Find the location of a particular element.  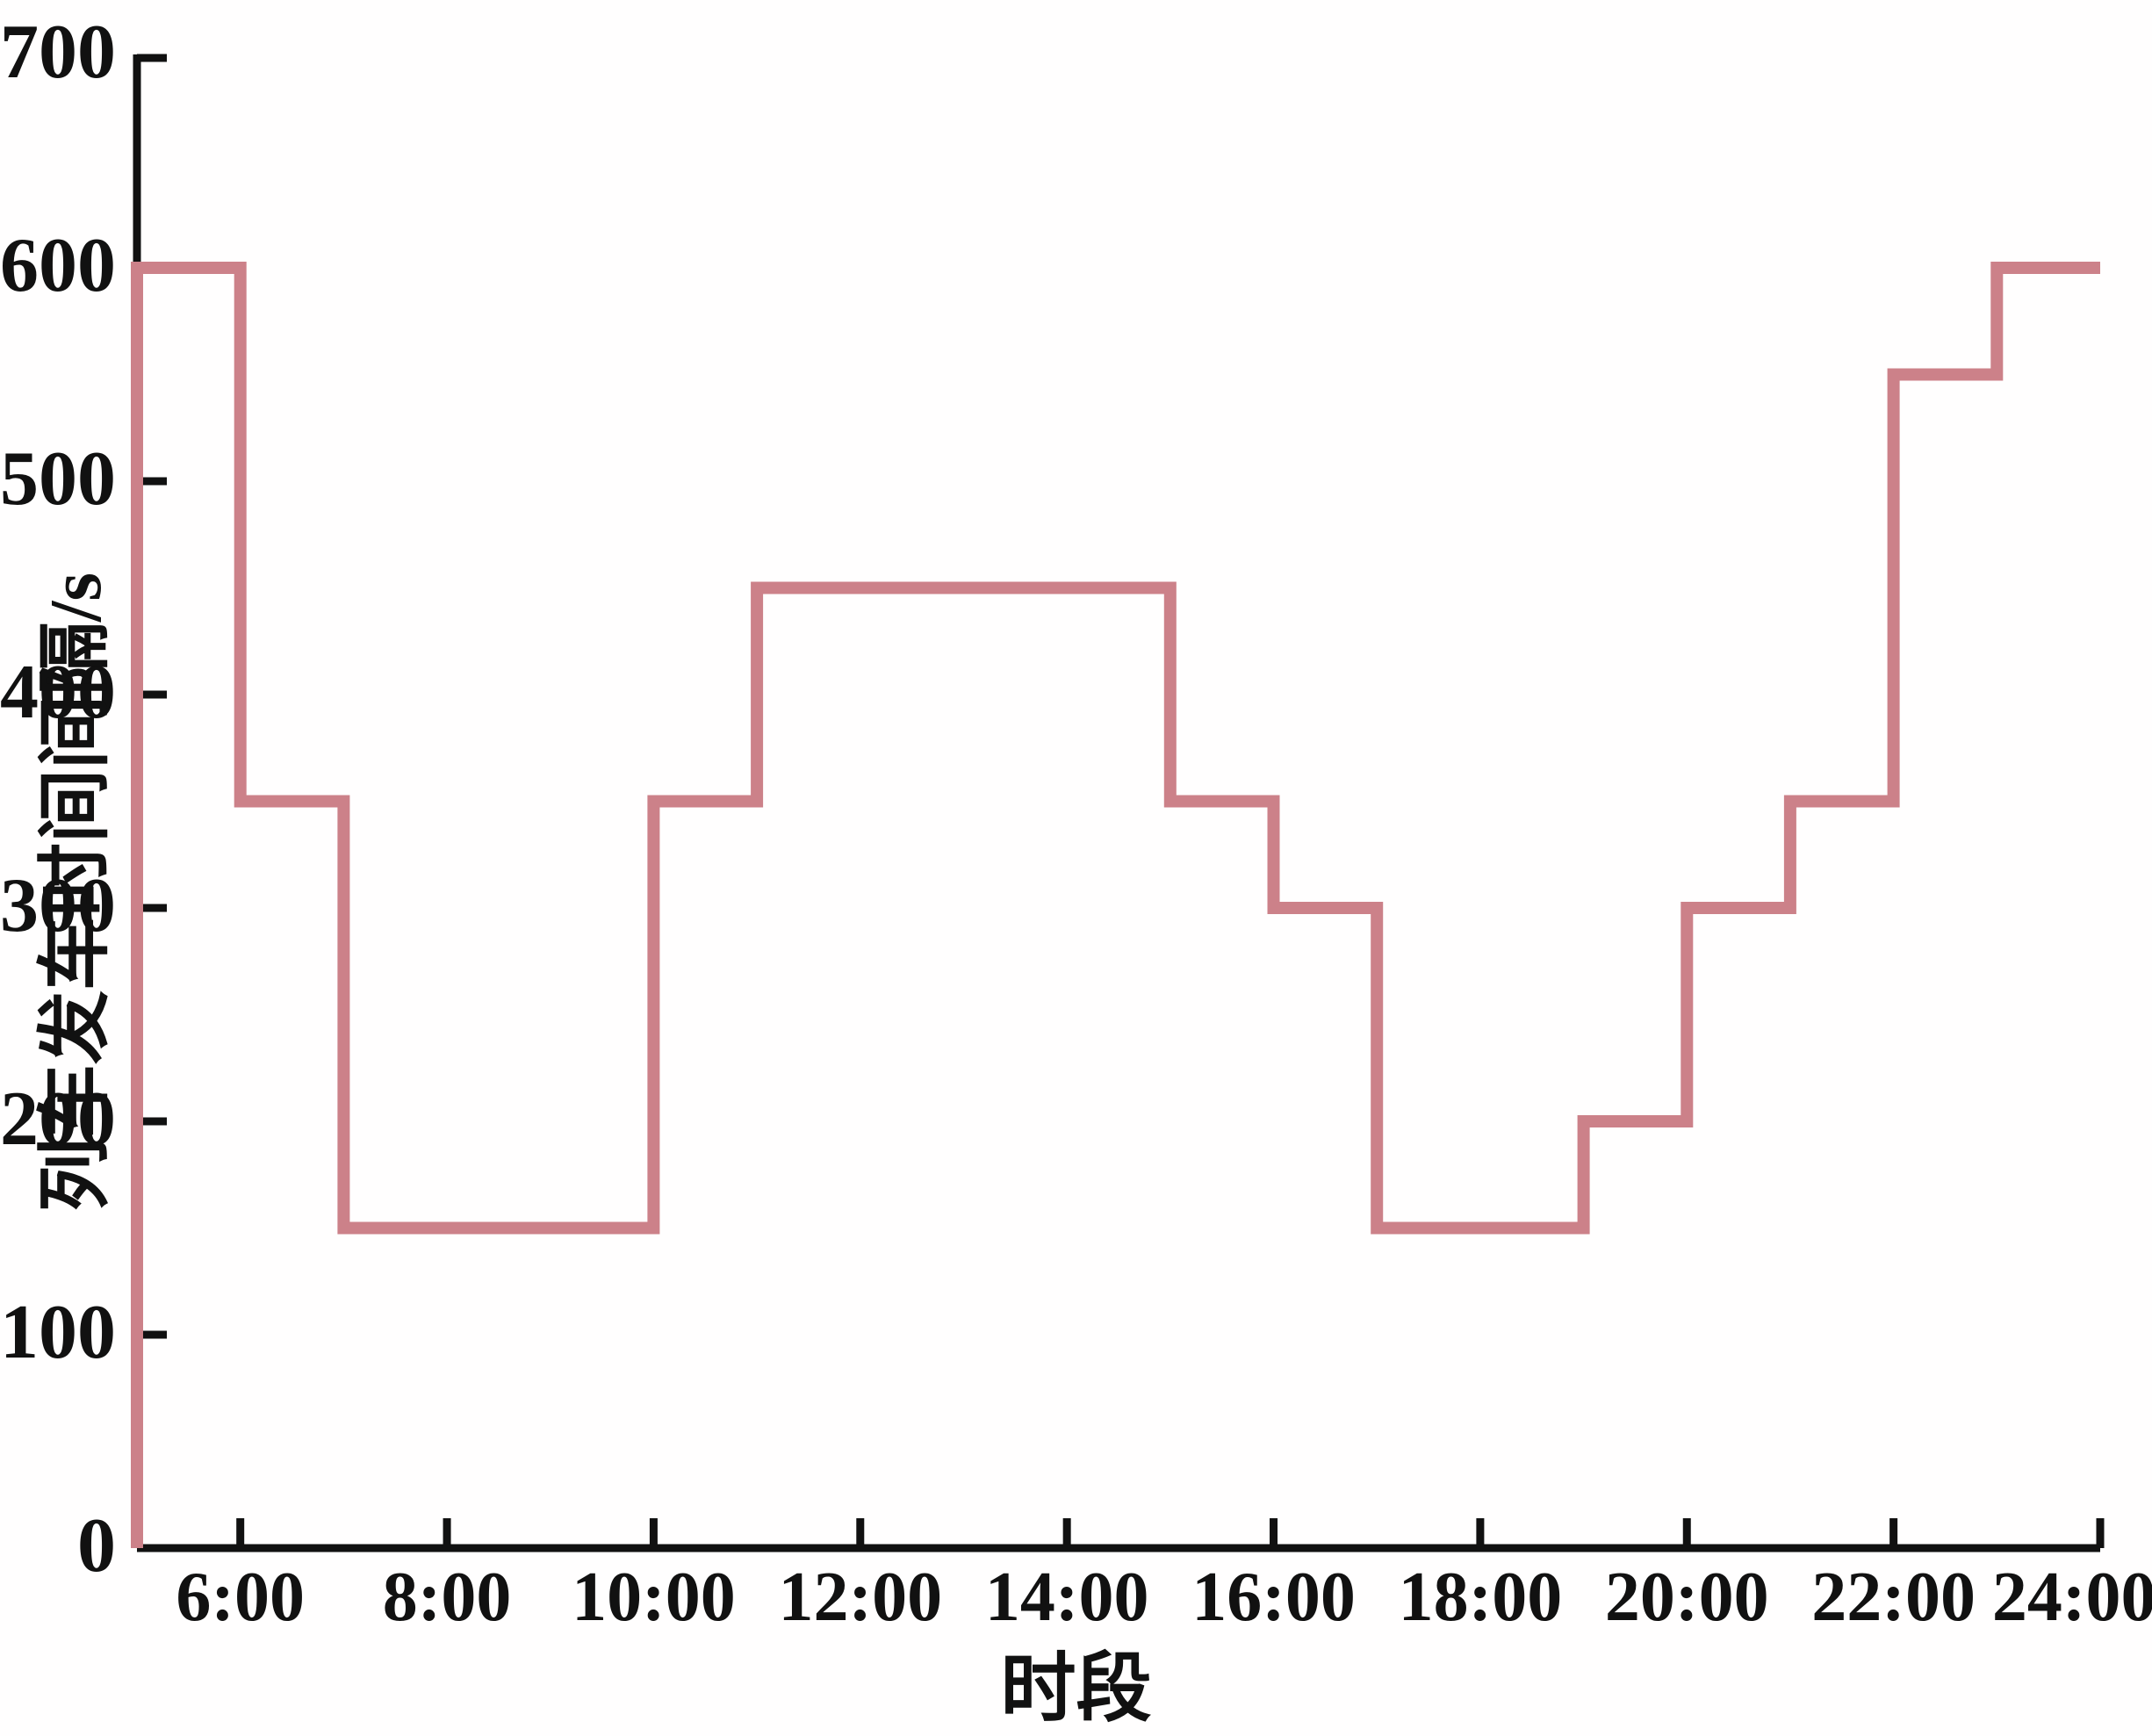

y-axis-tick-label: 0 is located at coordinates (96, 1545).